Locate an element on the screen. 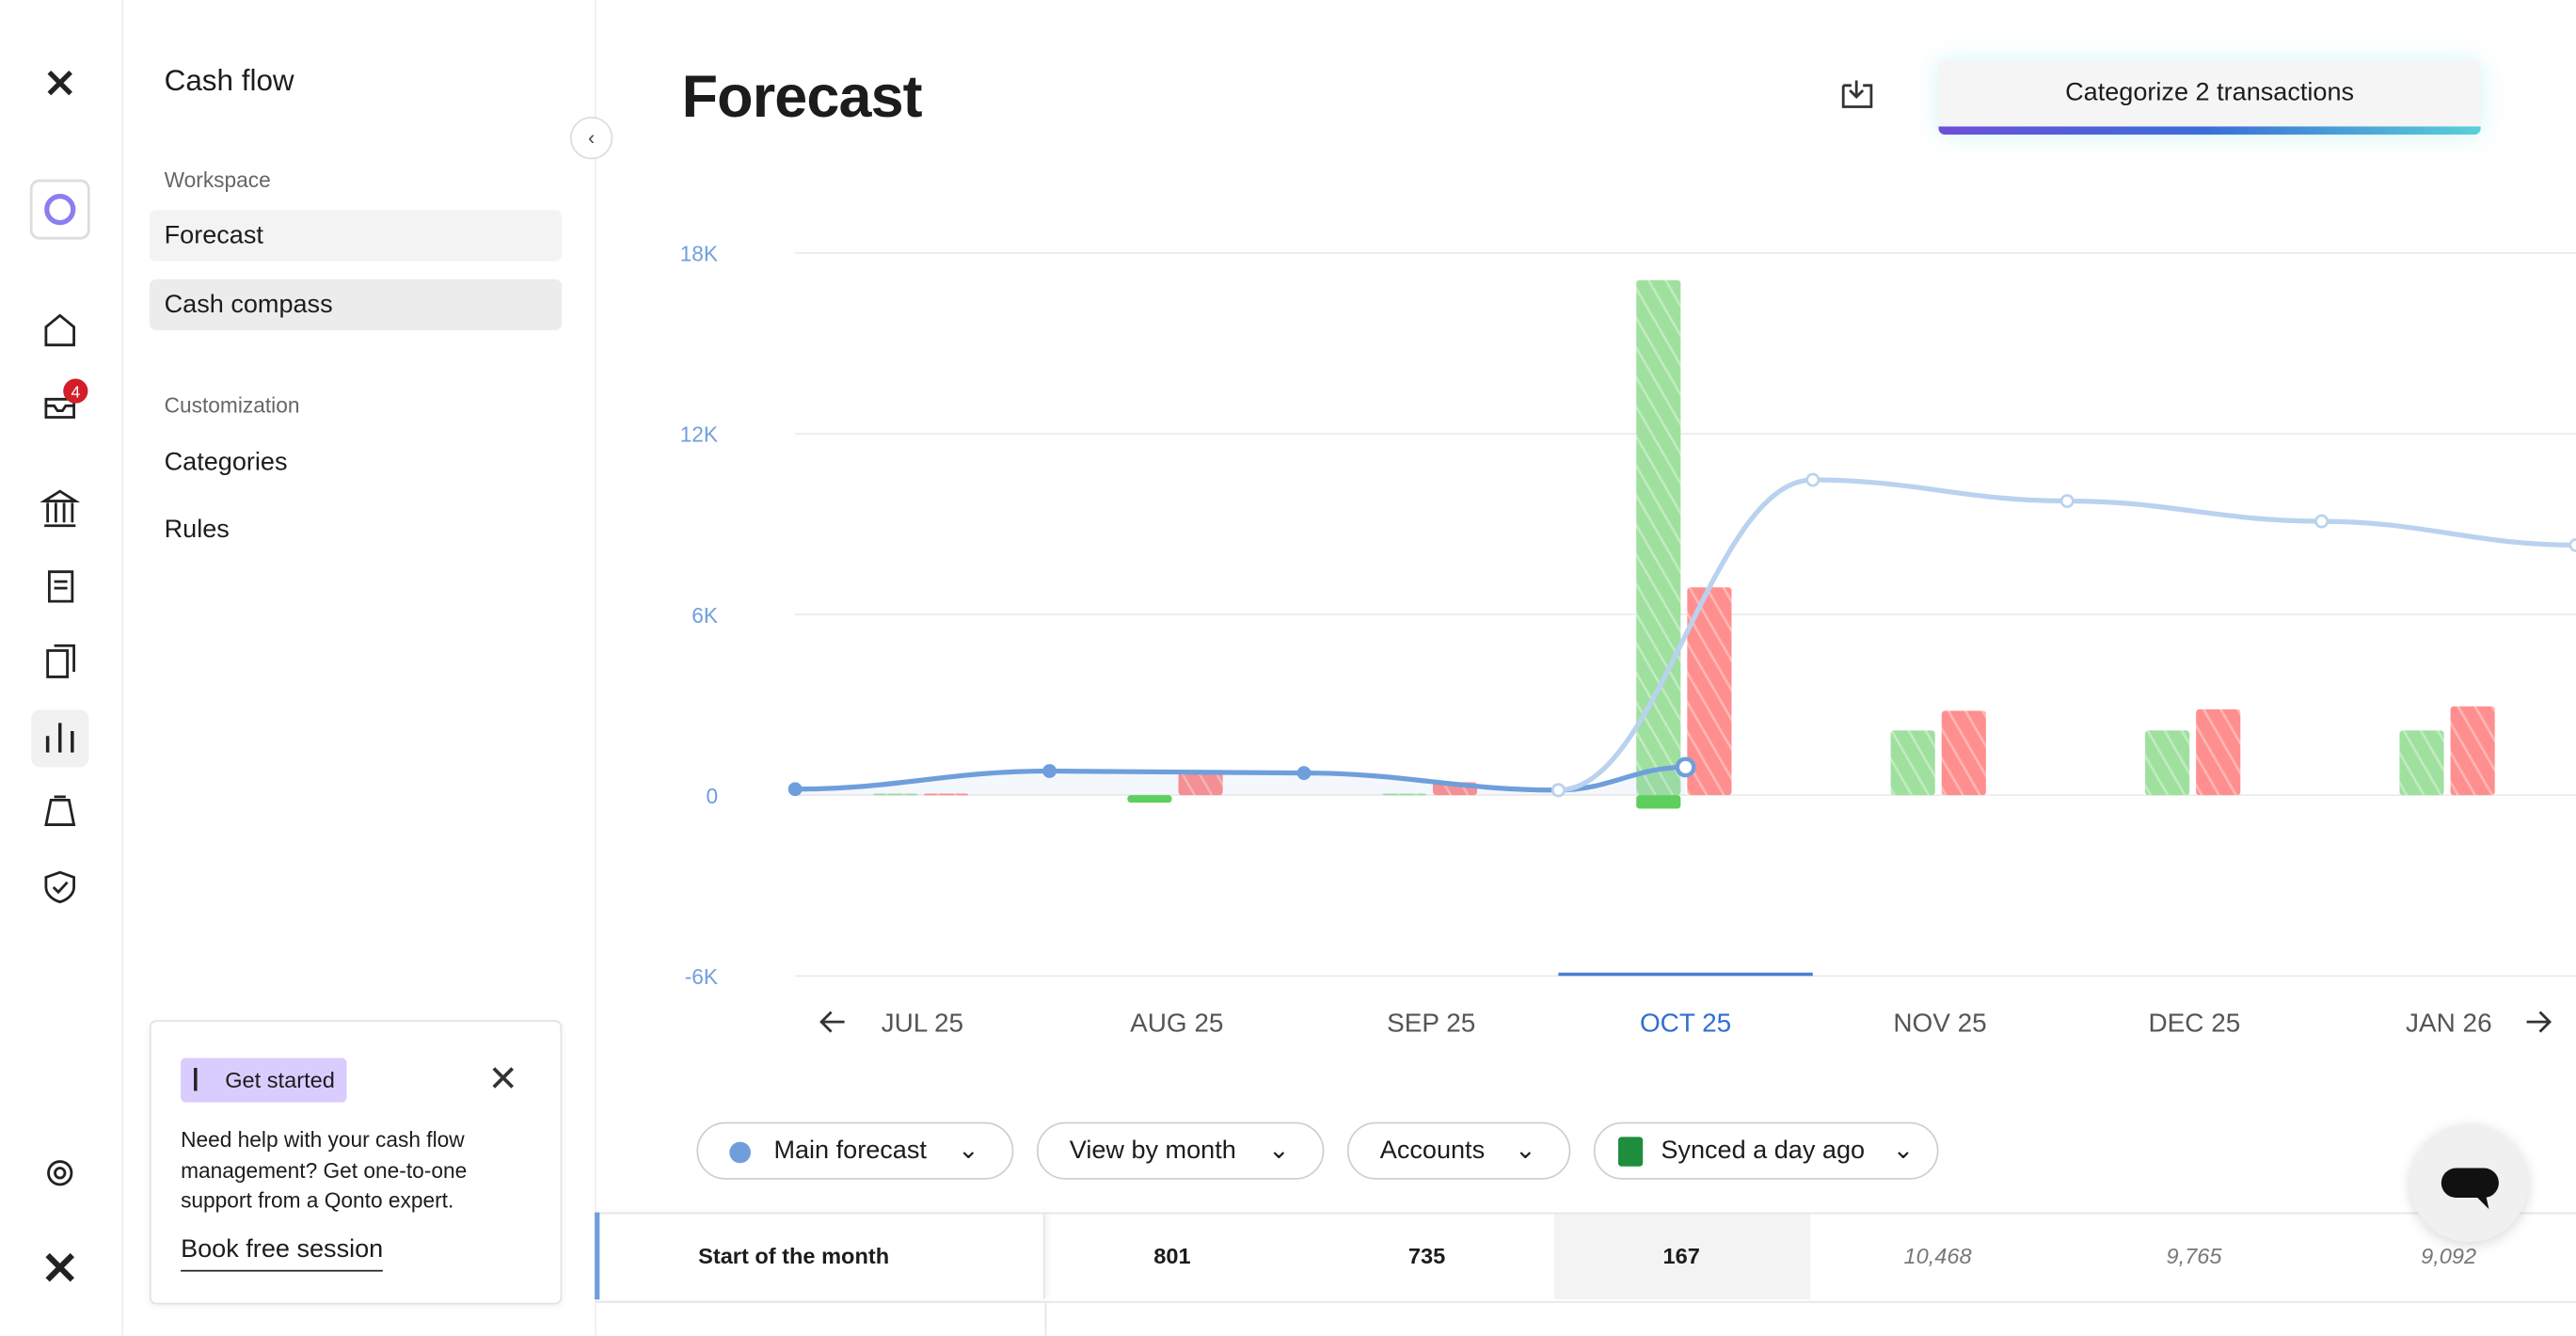  logo is located at coordinates (59, 83).